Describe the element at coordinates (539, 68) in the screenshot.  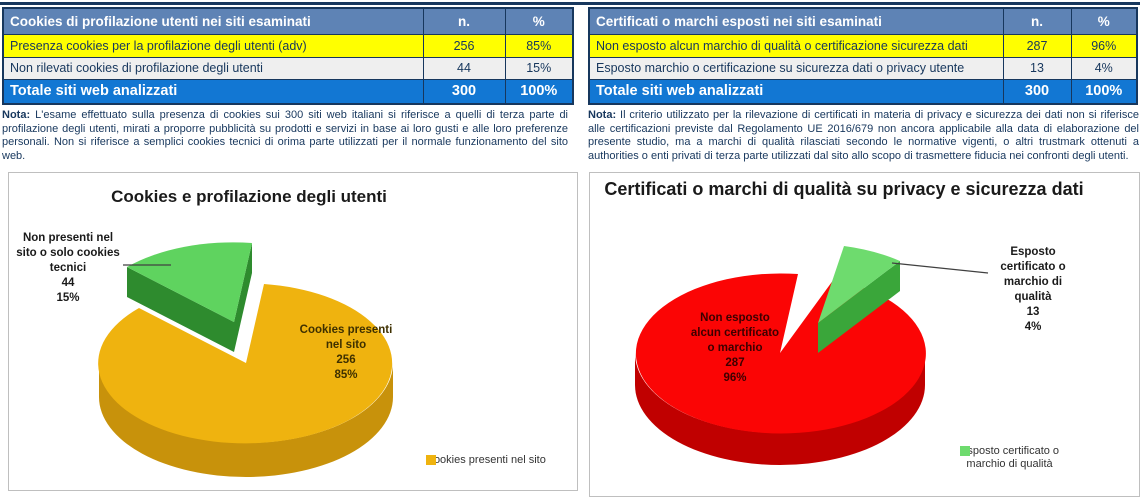
I see `row-pct: 15%` at that location.